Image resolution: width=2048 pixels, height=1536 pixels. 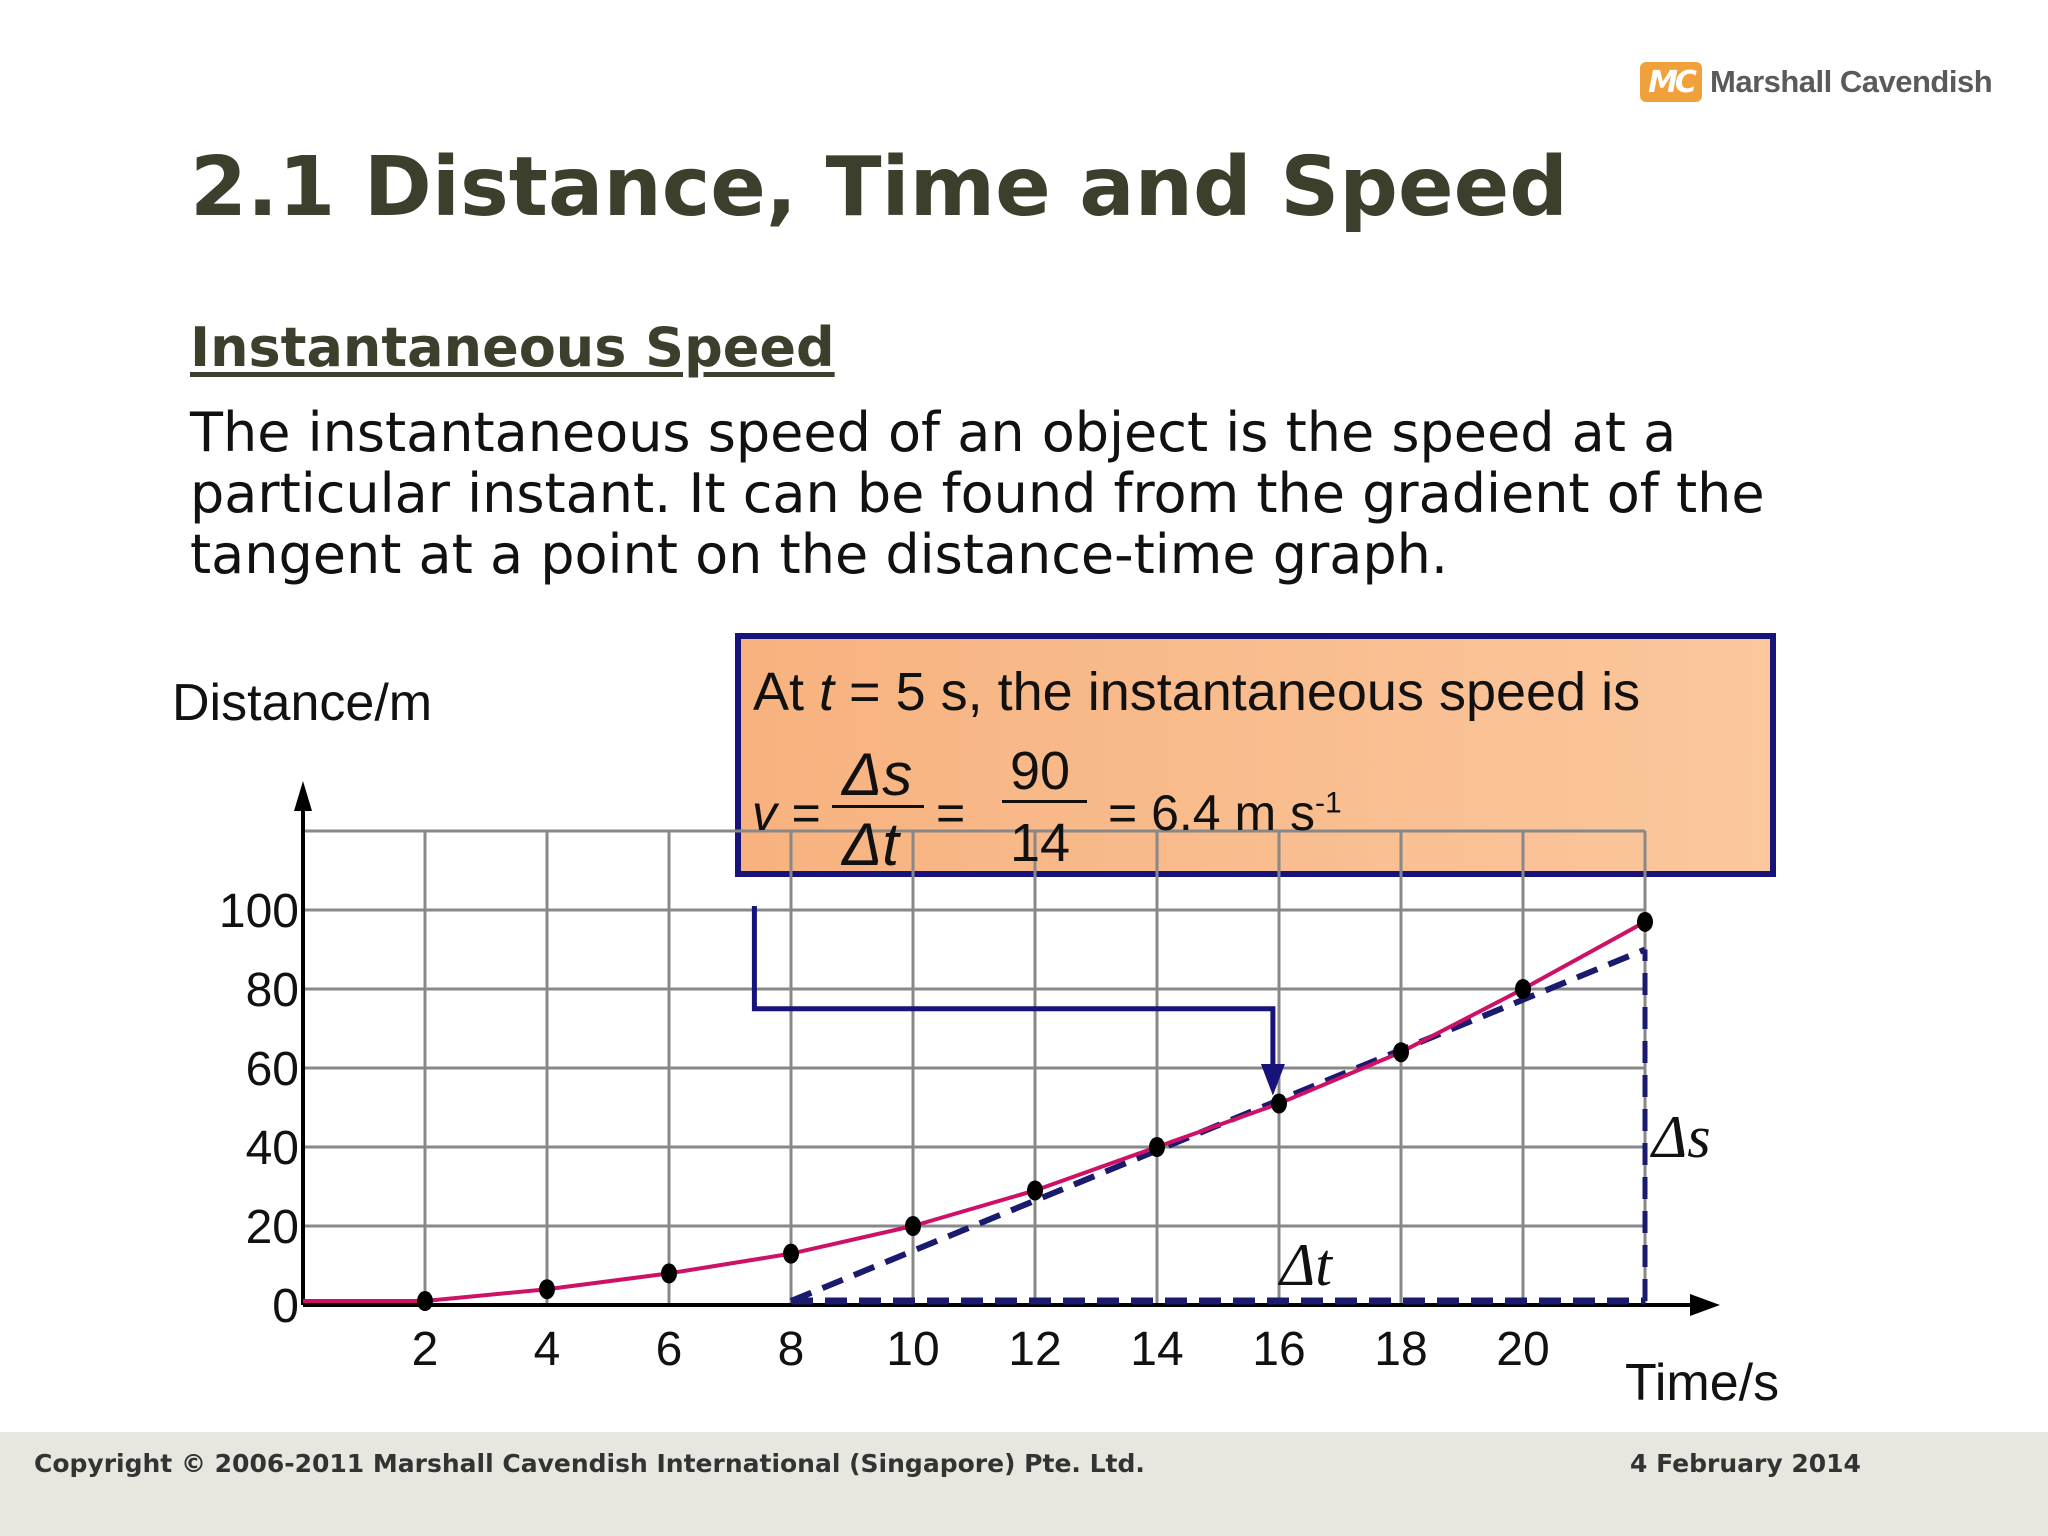 I want to click on y-tick-label: 60, so click(x=272, y=1069).